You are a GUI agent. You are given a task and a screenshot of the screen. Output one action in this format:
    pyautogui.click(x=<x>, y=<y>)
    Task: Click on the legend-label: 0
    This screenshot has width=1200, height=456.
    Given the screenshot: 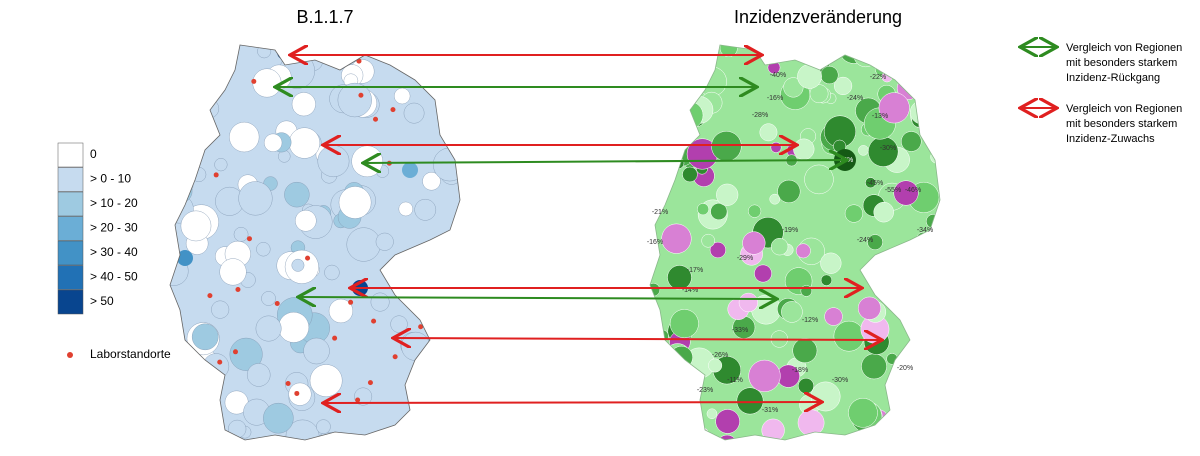 What is the action you would take?
    pyautogui.click(x=93, y=154)
    